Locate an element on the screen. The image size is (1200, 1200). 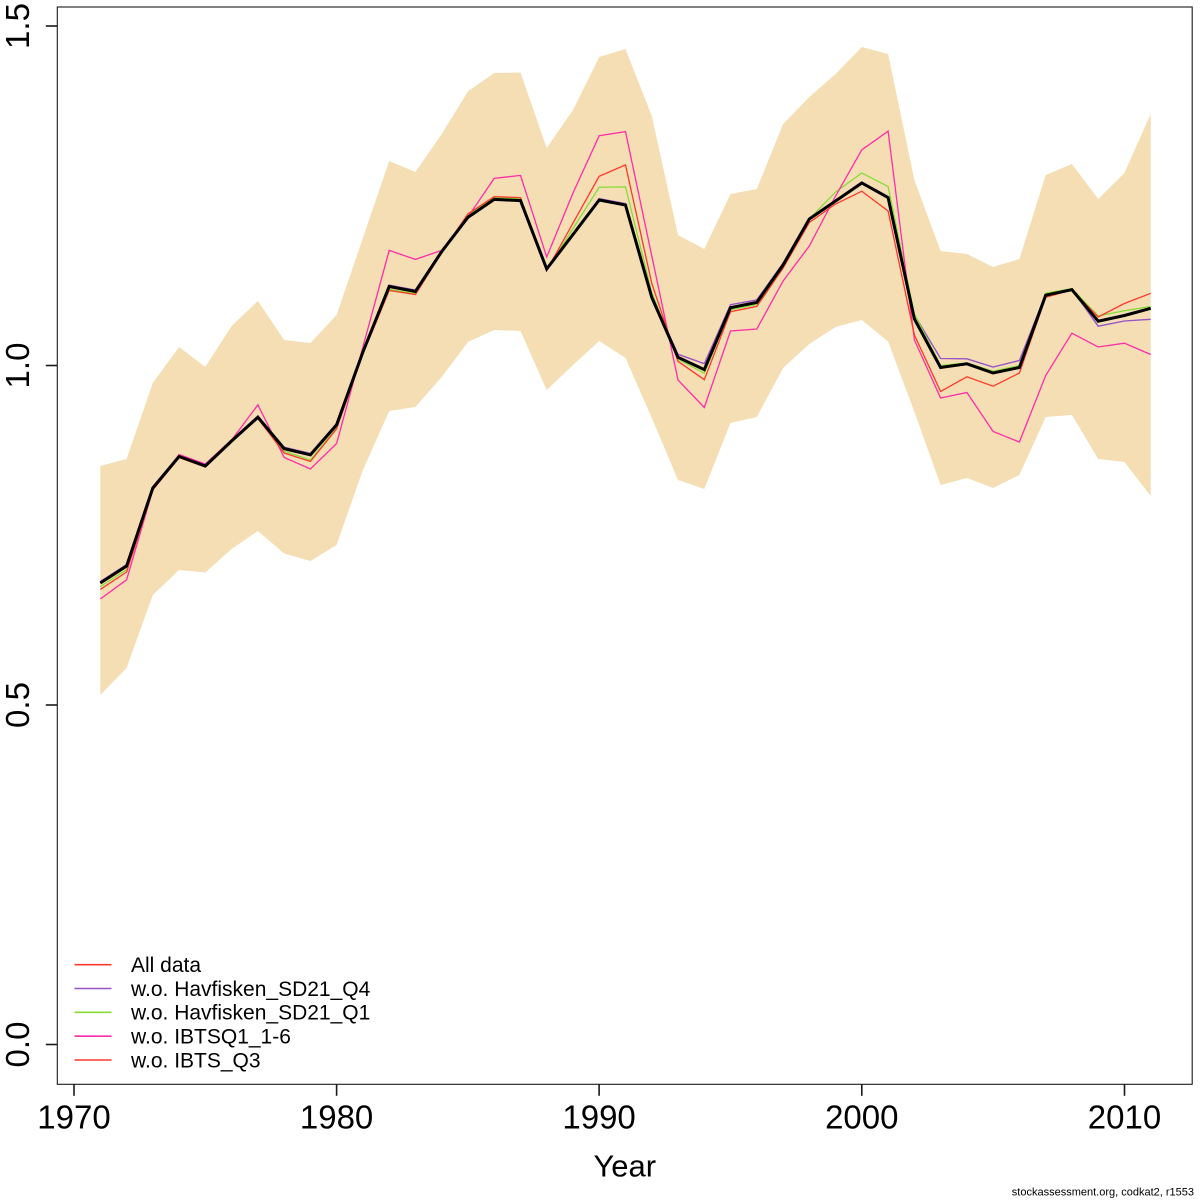
svg-text: w.o. Havfisken_SD21_Q1 is located at coordinates (250, 1013).